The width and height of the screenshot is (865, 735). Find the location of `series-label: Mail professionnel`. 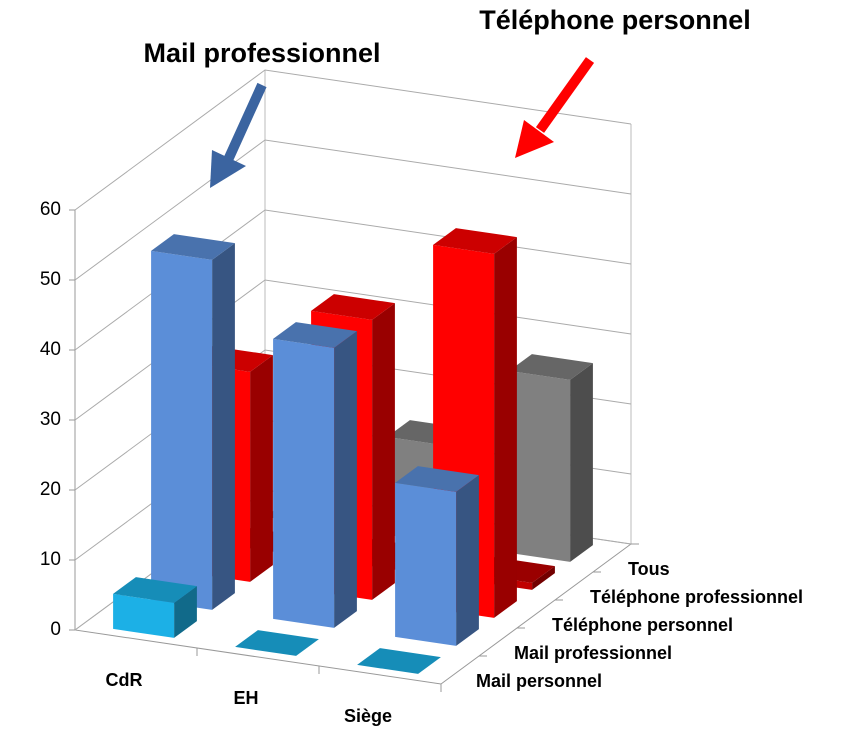

series-label: Mail professionnel is located at coordinates (593, 653).